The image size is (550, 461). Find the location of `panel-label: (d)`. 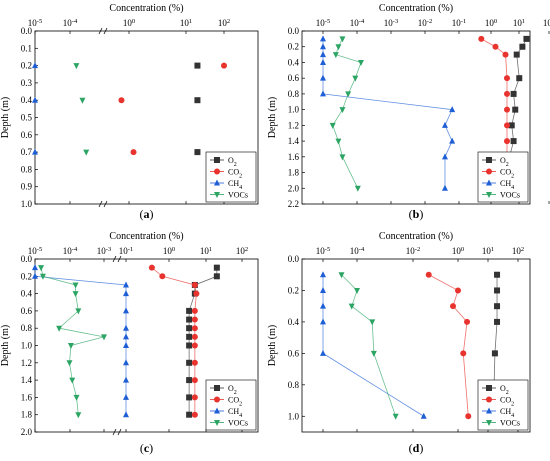

panel-label: (d) is located at coordinates (416, 448).